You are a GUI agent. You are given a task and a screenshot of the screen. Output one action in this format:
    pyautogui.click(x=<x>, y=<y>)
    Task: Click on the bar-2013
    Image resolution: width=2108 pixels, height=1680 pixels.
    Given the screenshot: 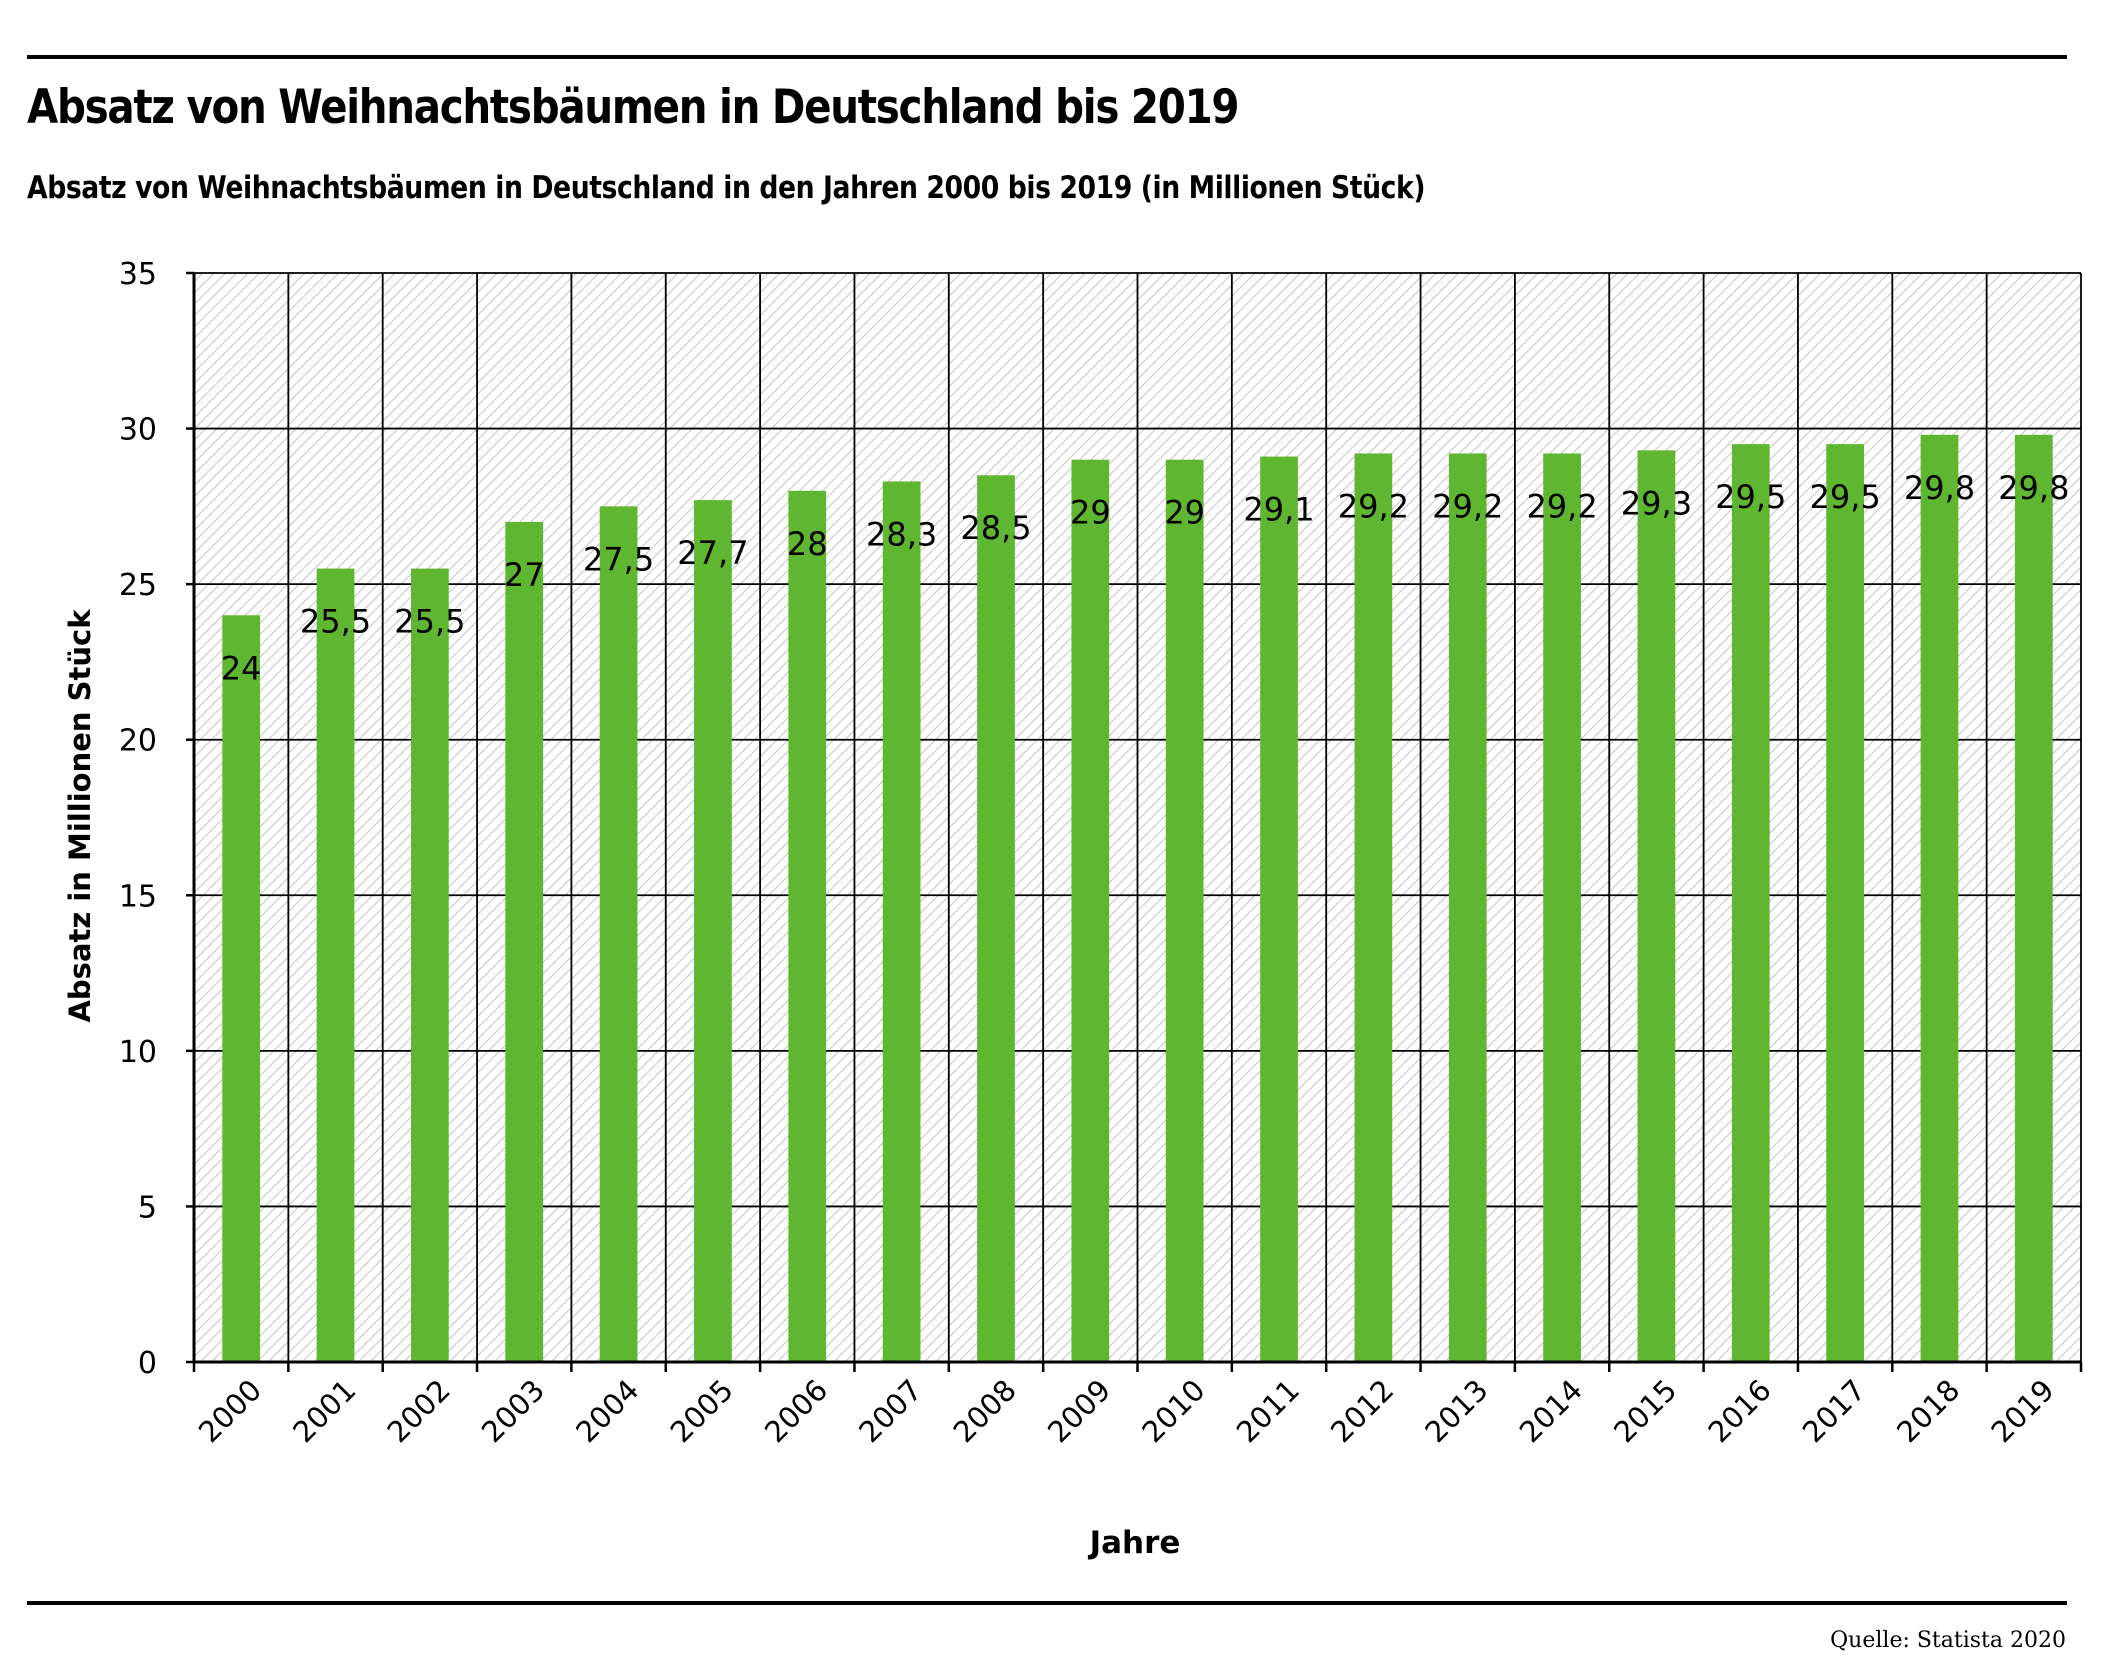 What is the action you would take?
    pyautogui.click(x=1467, y=907)
    